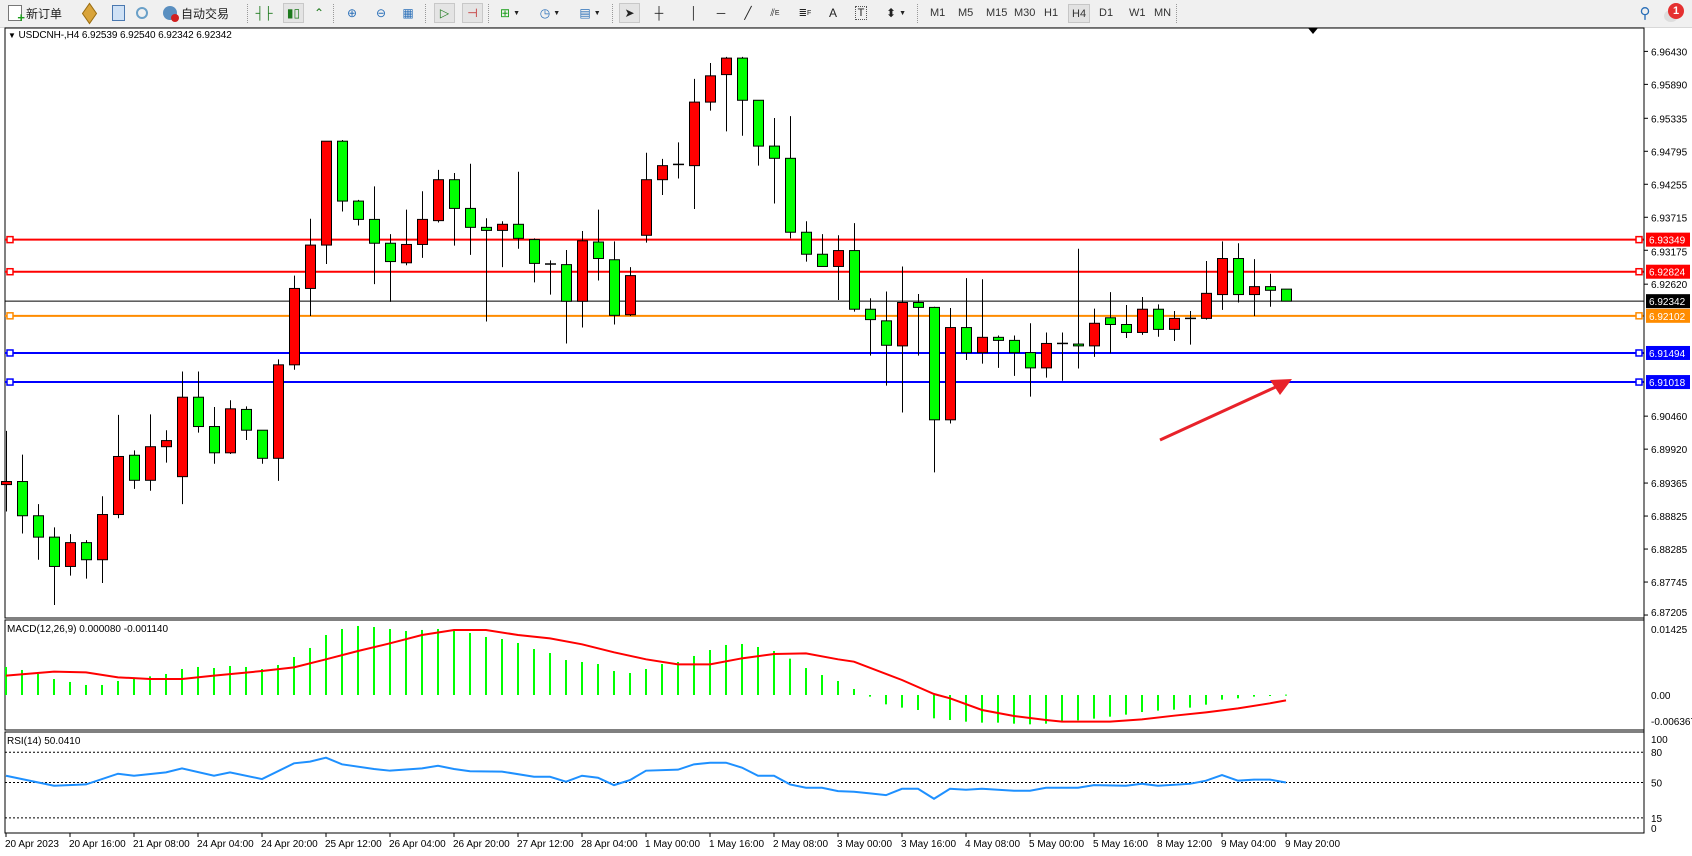 The width and height of the screenshot is (1692, 856). Describe the element at coordinates (381, 13) in the screenshot. I see `zoom-out-button: ⊖` at that location.